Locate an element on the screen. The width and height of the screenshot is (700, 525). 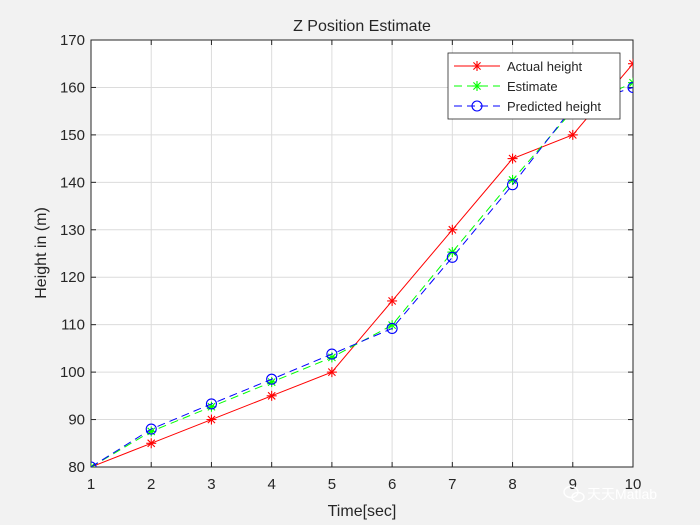
y-tick-label: 170 is located at coordinates (72, 40).